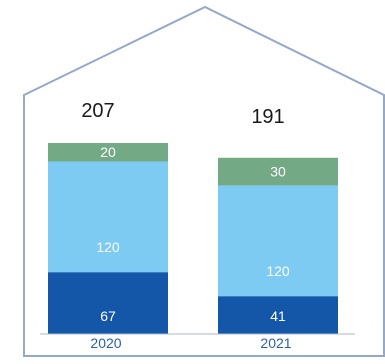 The width and height of the screenshot is (385, 364). I want to click on segment-value-label: 20, so click(108, 152).